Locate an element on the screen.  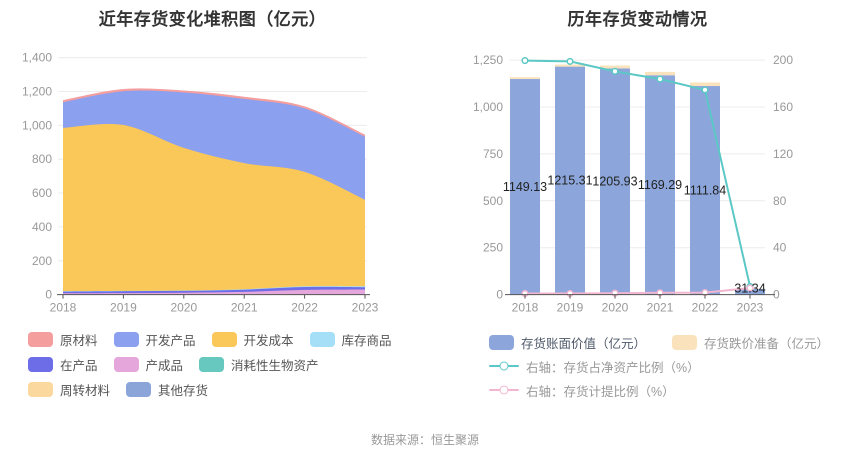
legend-item-2: 开发成本 is located at coordinates (252, 339).